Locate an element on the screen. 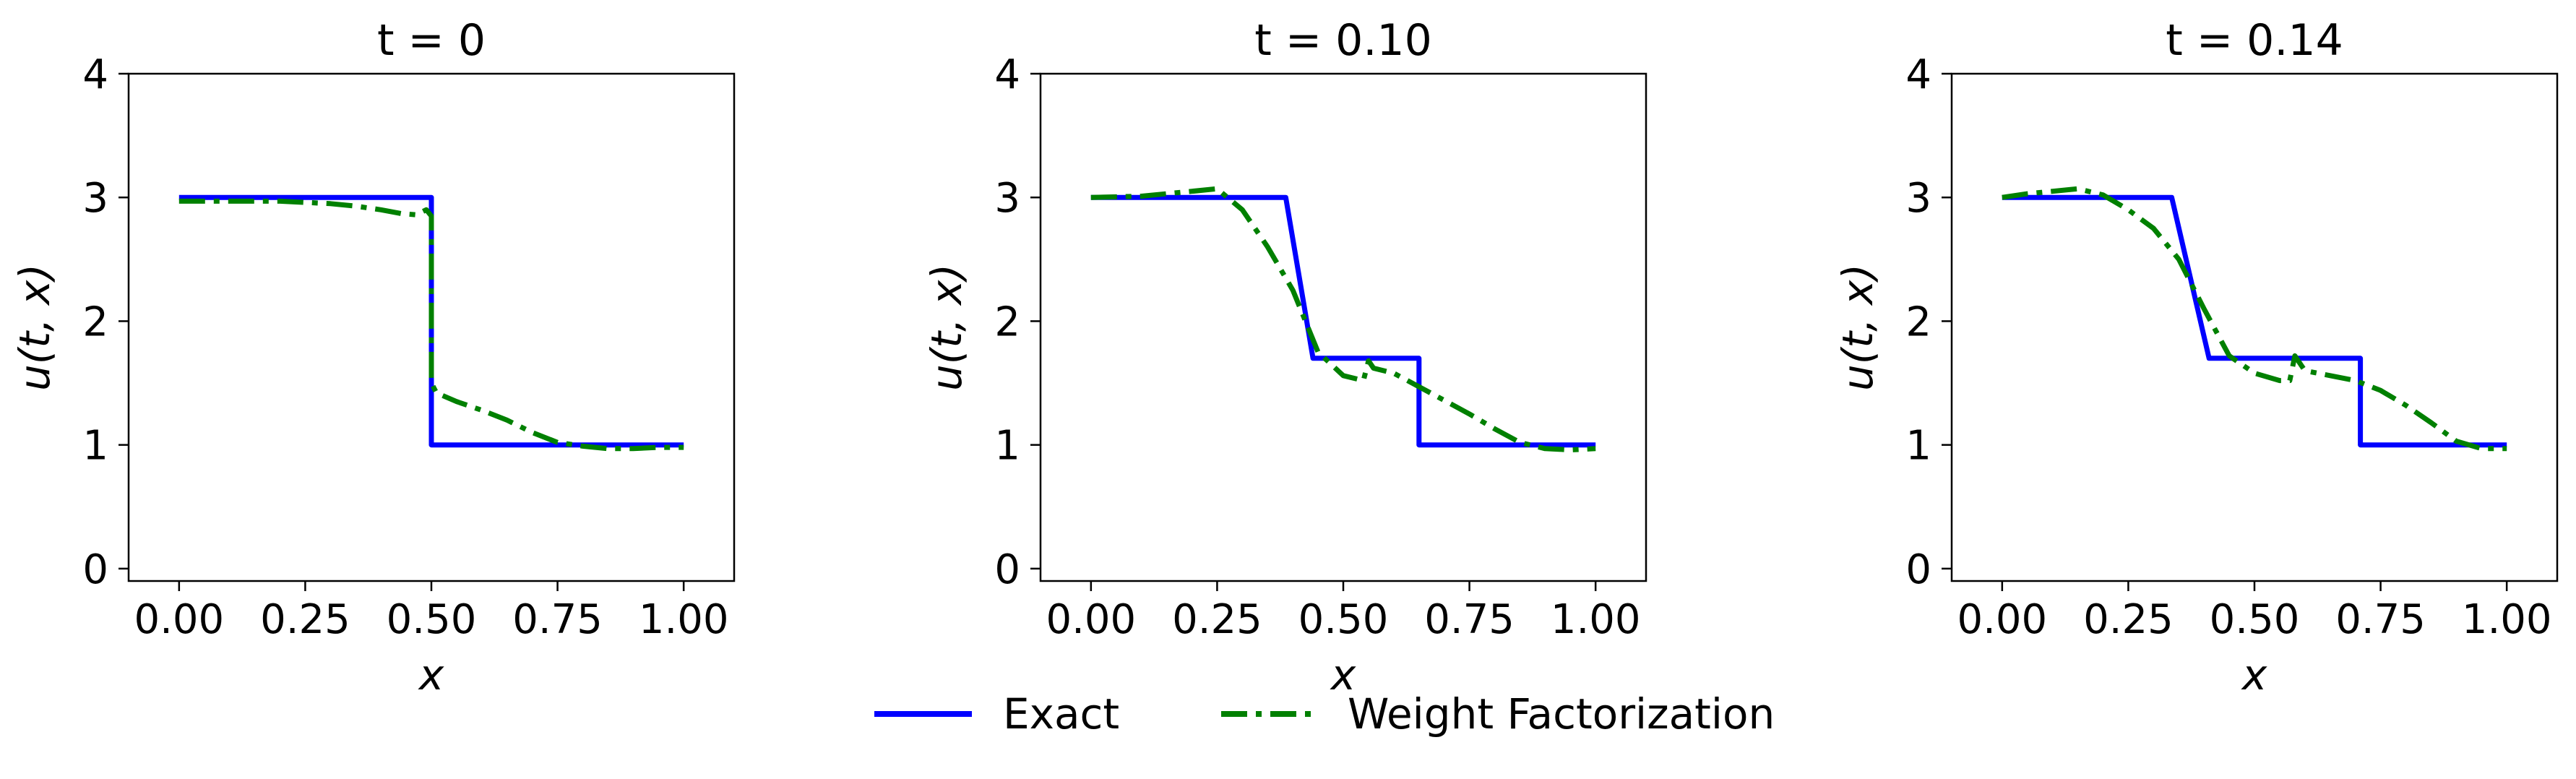  legend-label-exact: Exact is located at coordinates (1061, 714).